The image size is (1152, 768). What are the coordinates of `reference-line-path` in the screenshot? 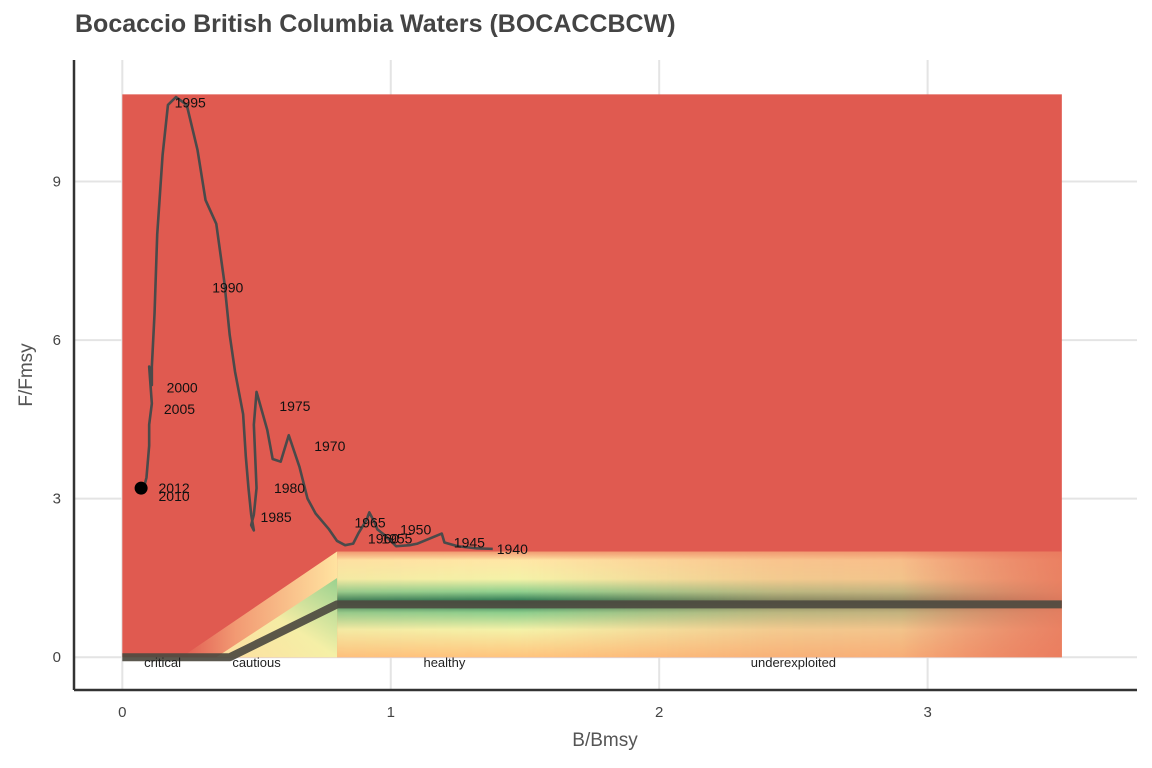 It's located at (592, 631).